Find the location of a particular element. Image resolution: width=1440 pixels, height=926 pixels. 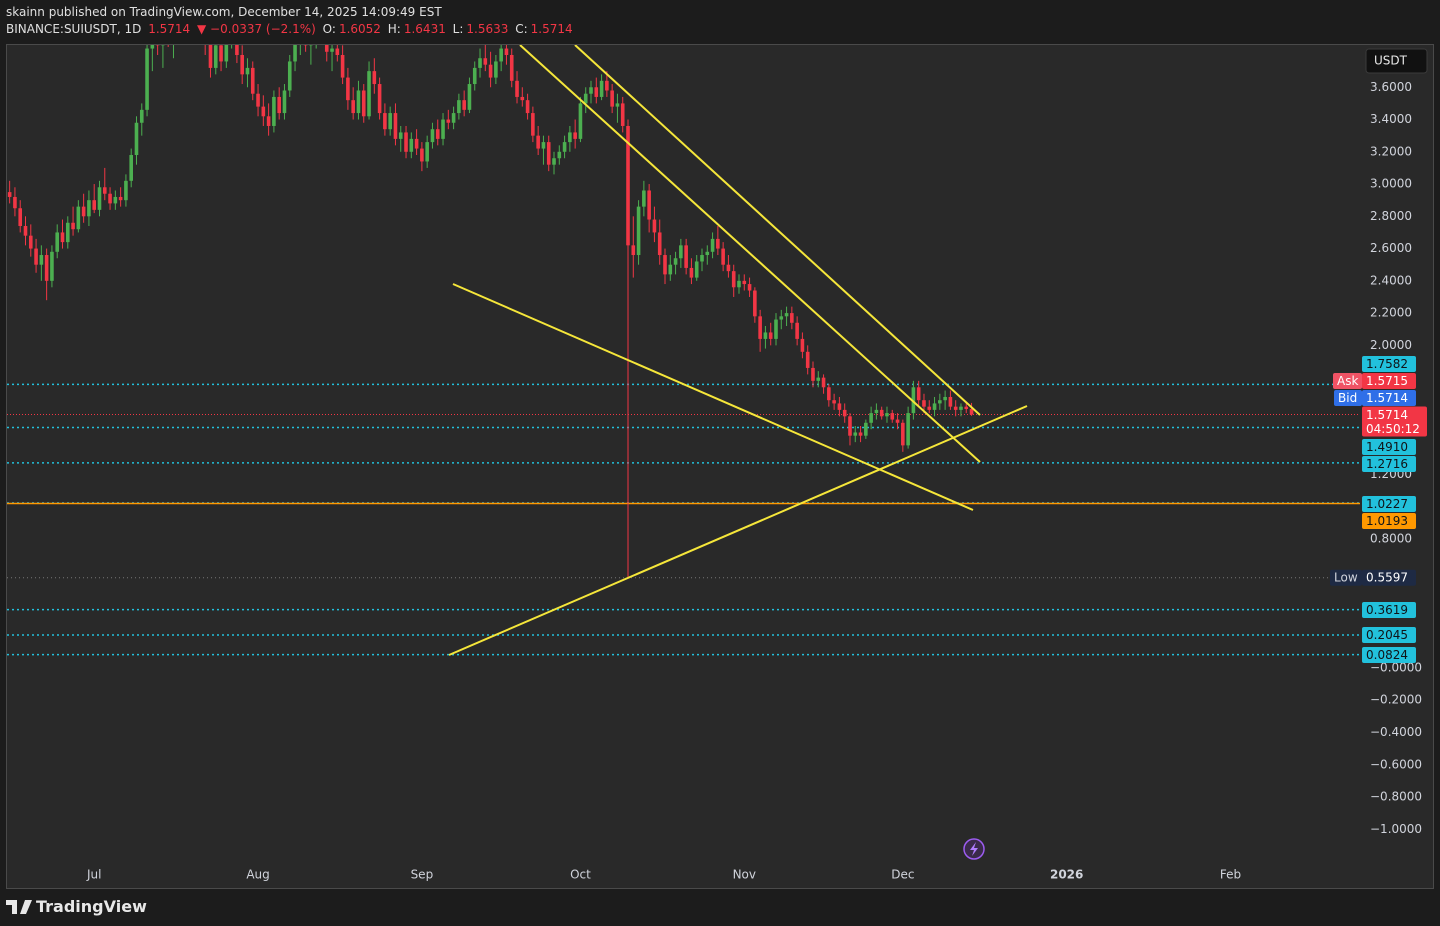

ask-value: 1.5715 is located at coordinates (1387, 381).